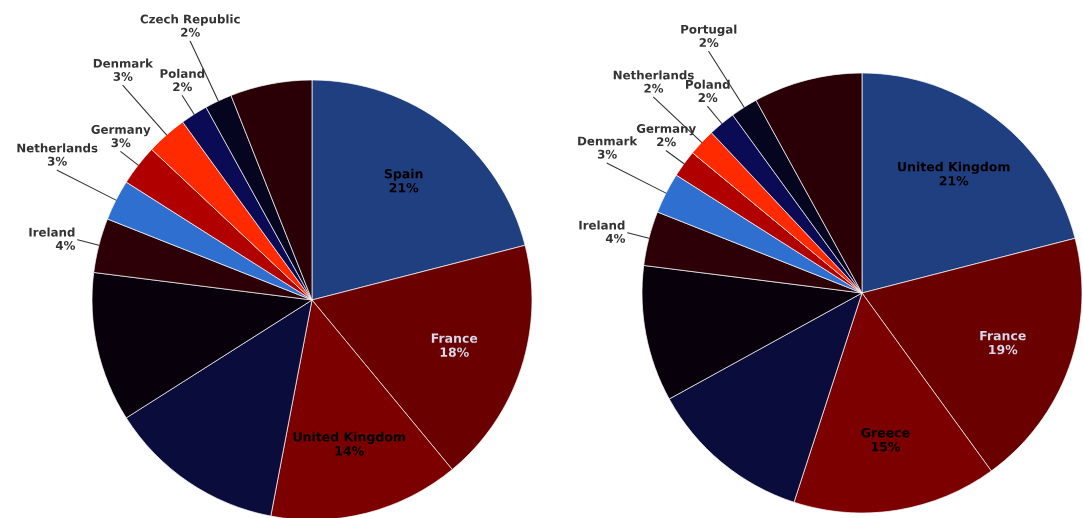 Image resolution: width=1083 pixels, height=518 pixels. What do you see at coordinates (190, 20) in the screenshot?
I see `slice-label: Czech Republic` at bounding box center [190, 20].